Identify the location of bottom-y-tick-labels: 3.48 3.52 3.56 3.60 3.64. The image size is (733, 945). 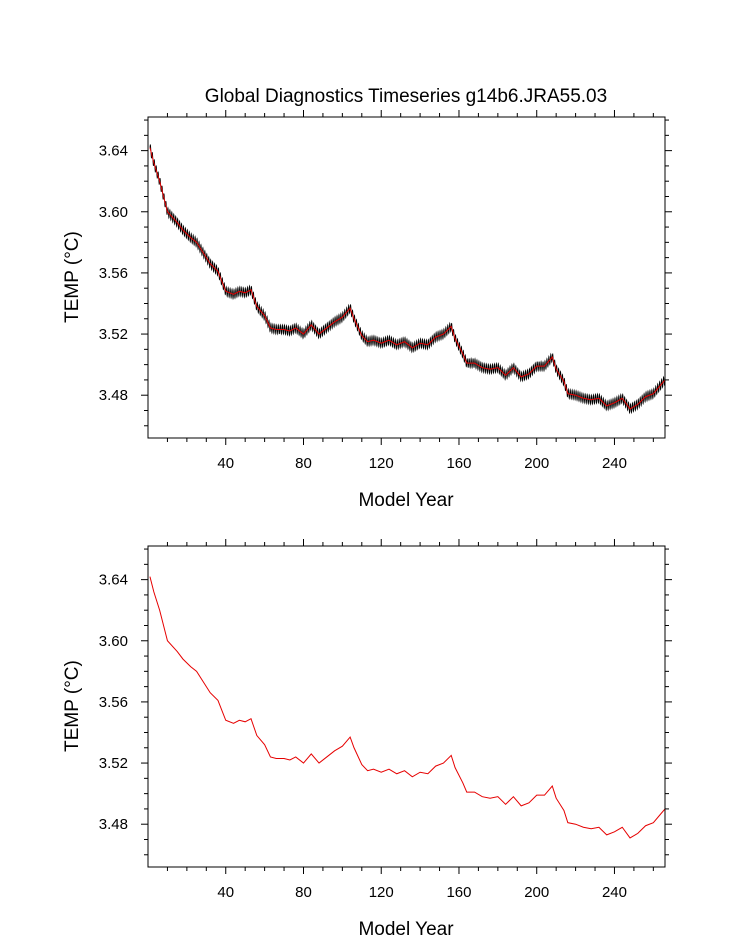
(113, 703).